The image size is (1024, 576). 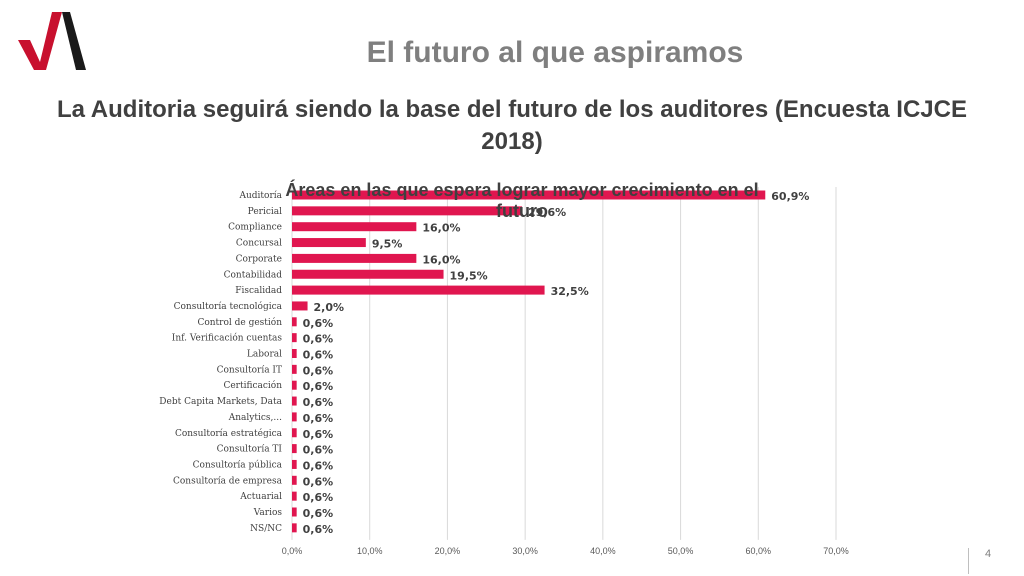 I want to click on category-label: Inf. Verificación cuentas, so click(x=227, y=338).